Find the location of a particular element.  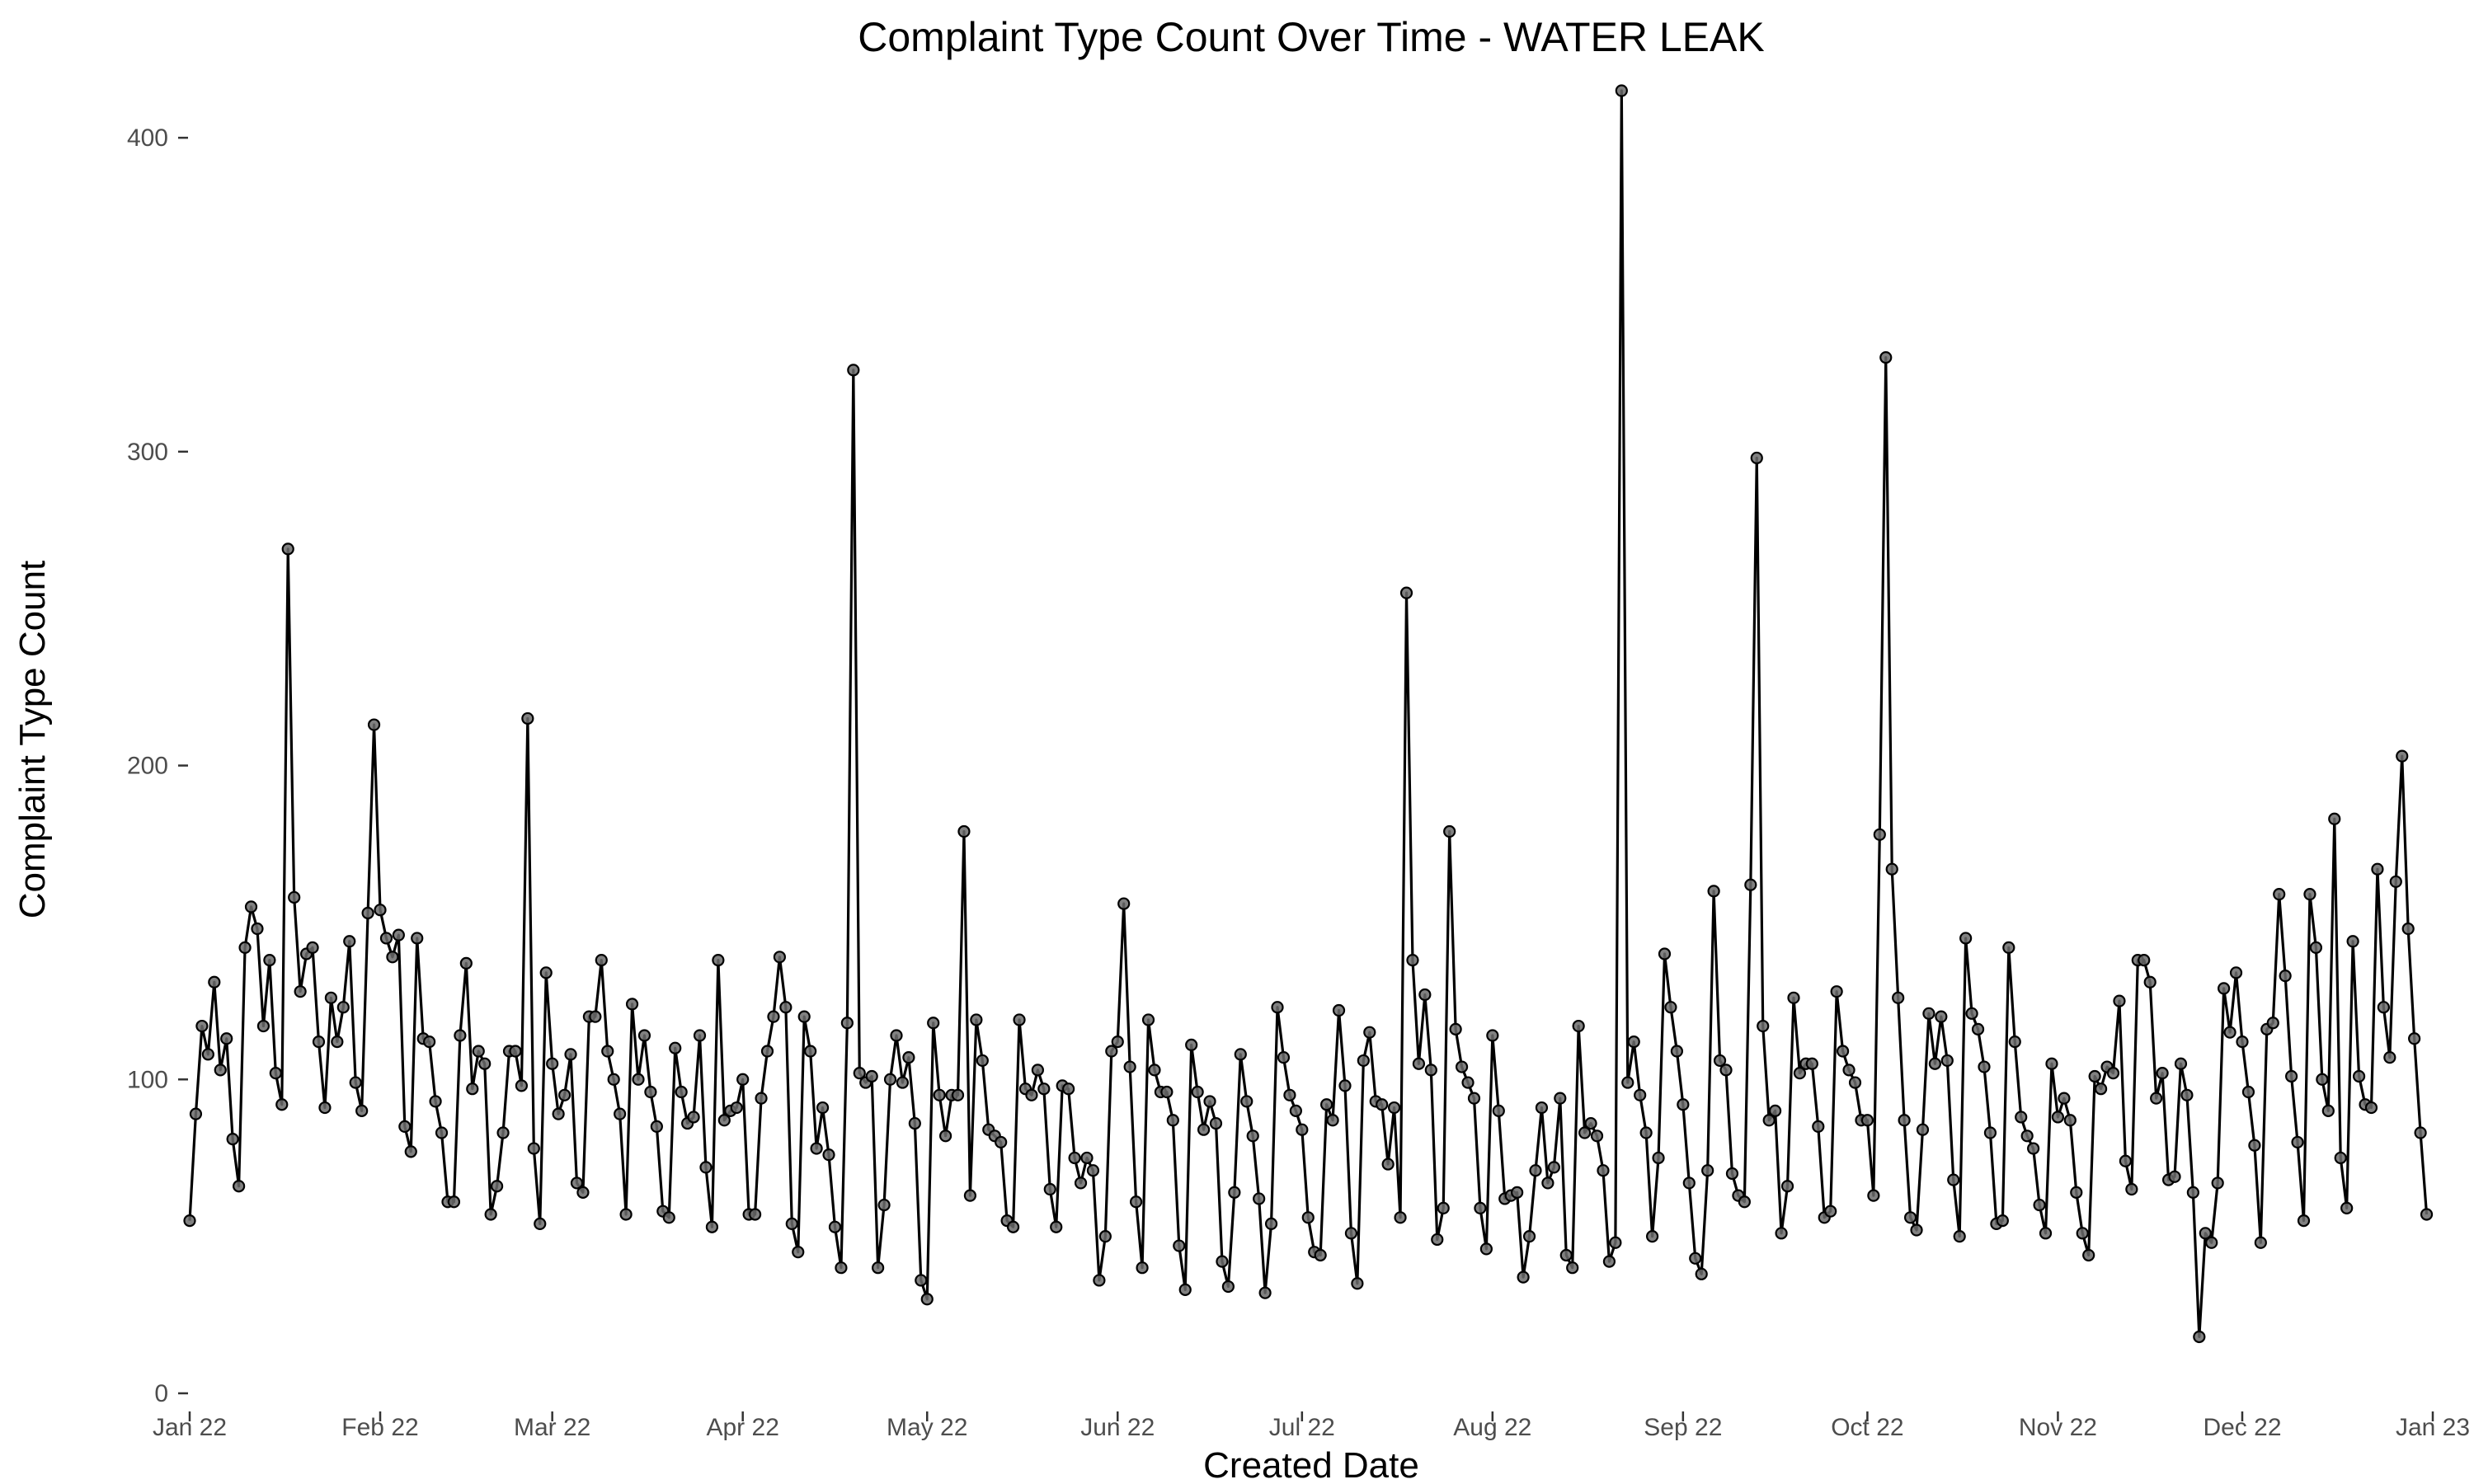

x-tick-label: Jan 22 is located at coordinates (190, 1427).